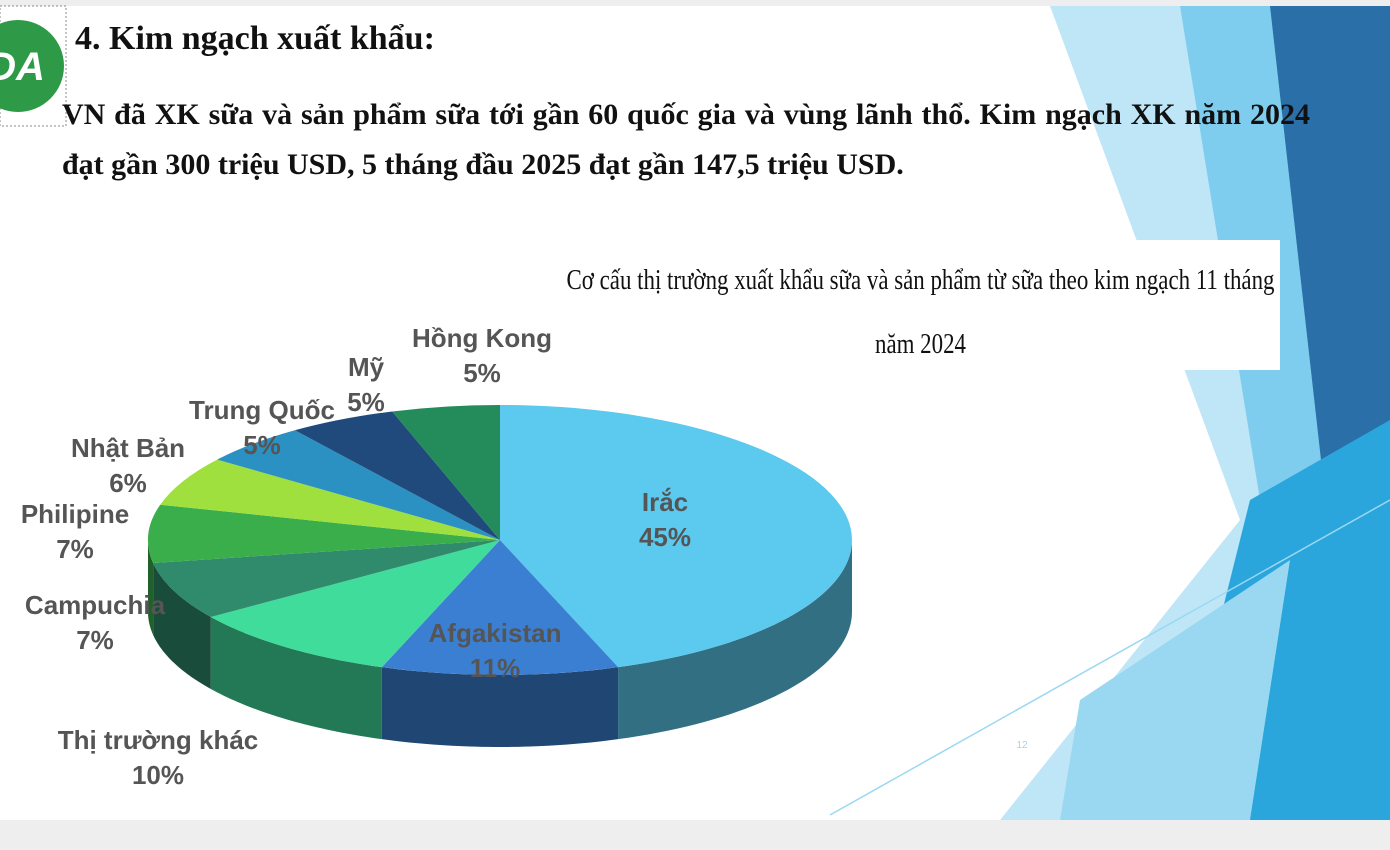 This screenshot has width=1390, height=850. Describe the element at coordinates (255, 38) in the screenshot. I see `heading: 4. Kim ngạch xuất khẩu:` at that location.